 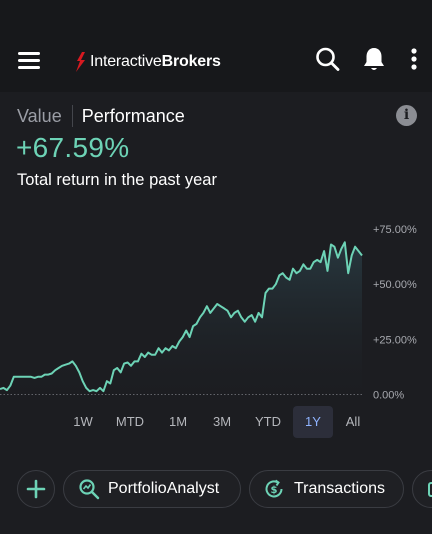 I want to click on bell-icon, so click(x=374, y=59).